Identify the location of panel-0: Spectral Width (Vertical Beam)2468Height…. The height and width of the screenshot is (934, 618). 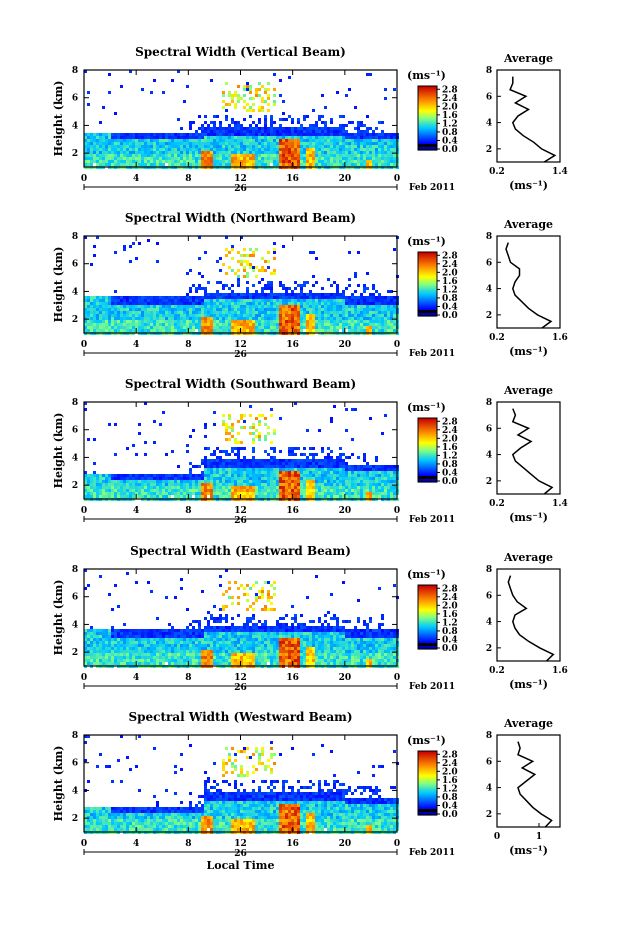
(310, 119).